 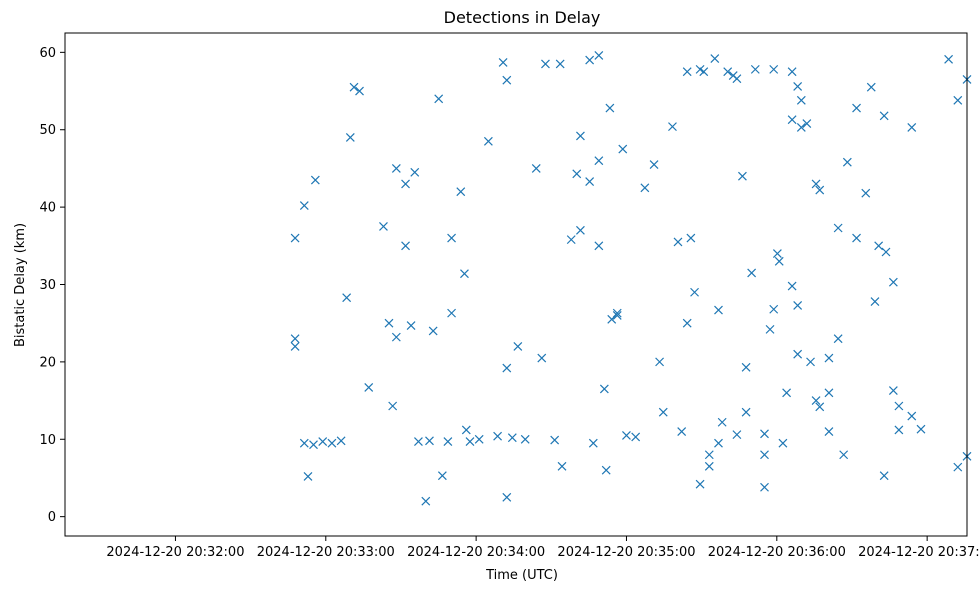 What do you see at coordinates (522, 17) in the screenshot?
I see `chart-title: Detections in Delay` at bounding box center [522, 17].